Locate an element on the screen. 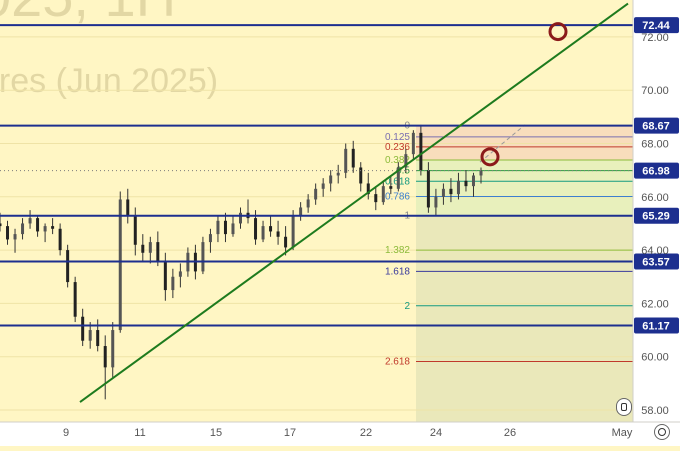 The width and height of the screenshot is (680, 451). fib-middle-zone is located at coordinates (524, 188).